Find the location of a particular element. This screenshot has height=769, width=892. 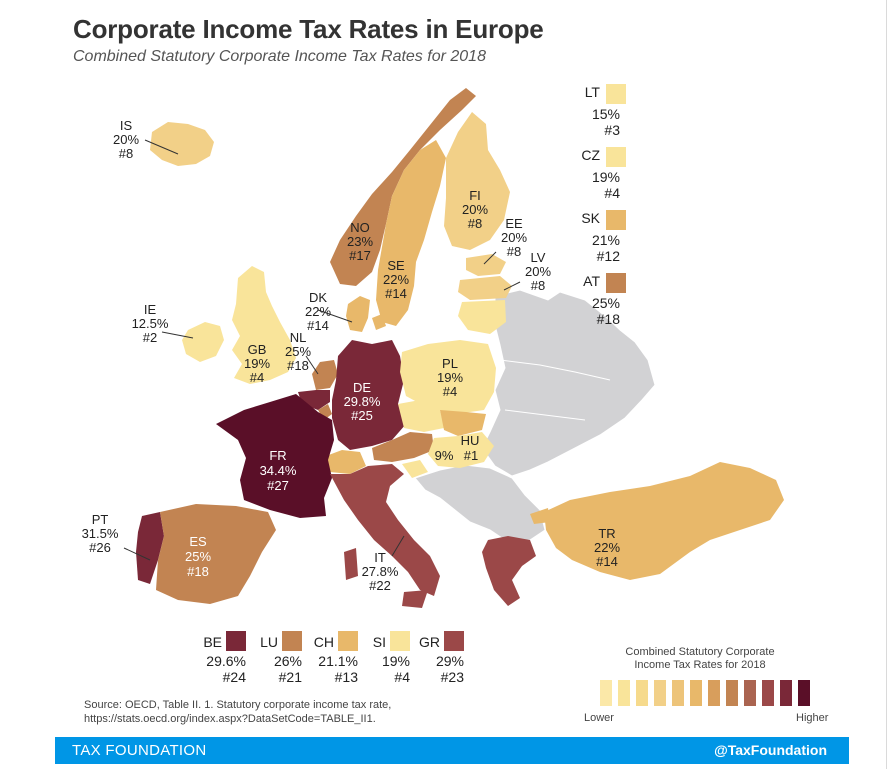

country-turkey is located at coordinates (657, 521).